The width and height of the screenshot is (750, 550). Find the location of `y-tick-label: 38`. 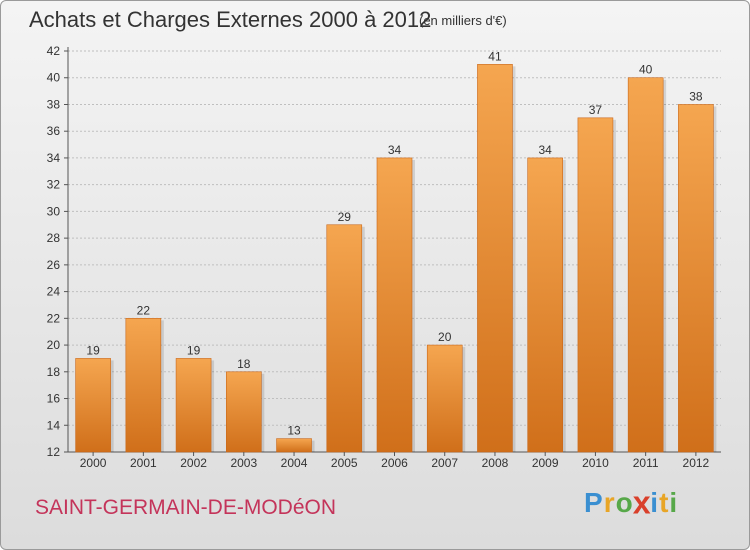

y-tick-label: 38 is located at coordinates (54, 104).